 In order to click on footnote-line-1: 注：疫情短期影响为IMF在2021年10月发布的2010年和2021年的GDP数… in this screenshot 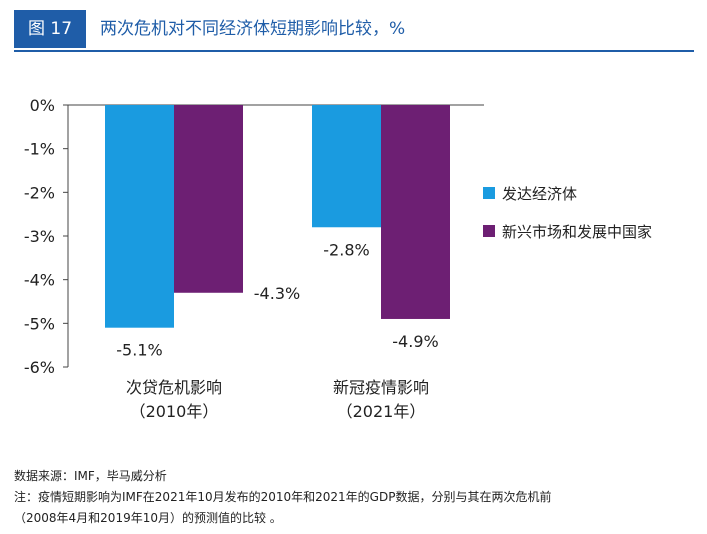, I will do `click(283, 497)`.